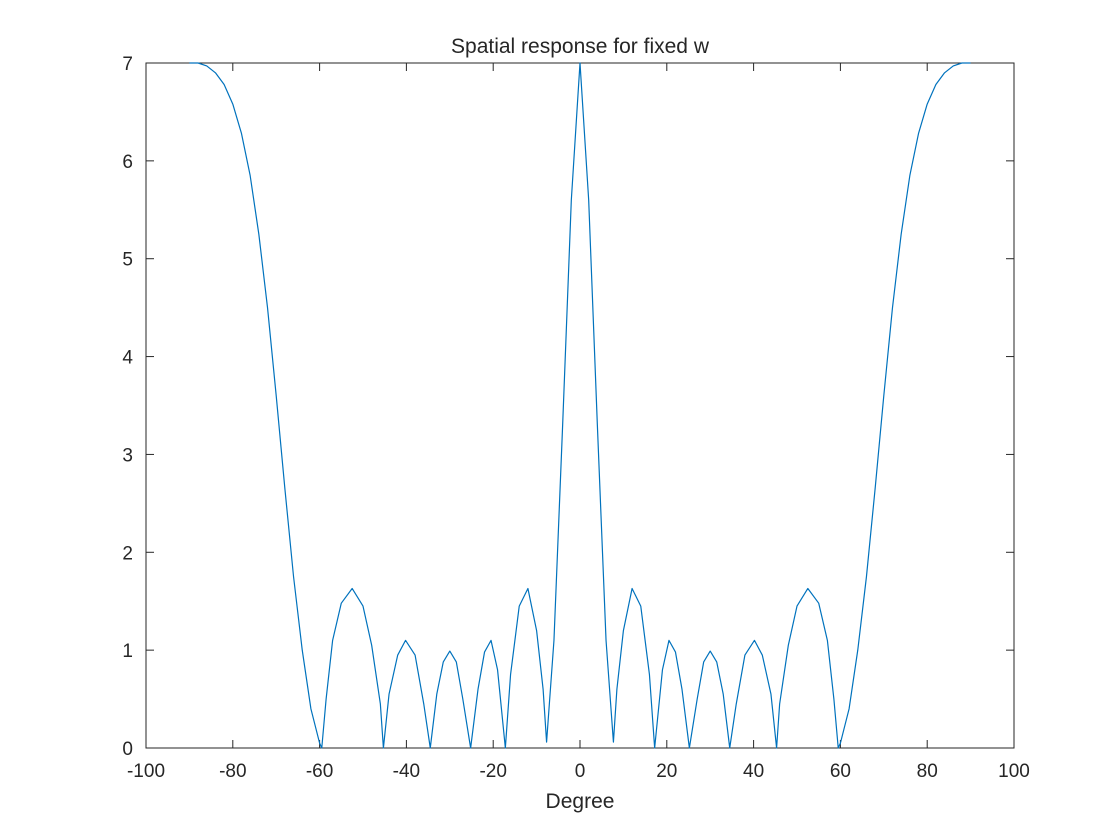 The width and height of the screenshot is (1120, 840). I want to click on y-tick-label: 1, so click(127, 651).